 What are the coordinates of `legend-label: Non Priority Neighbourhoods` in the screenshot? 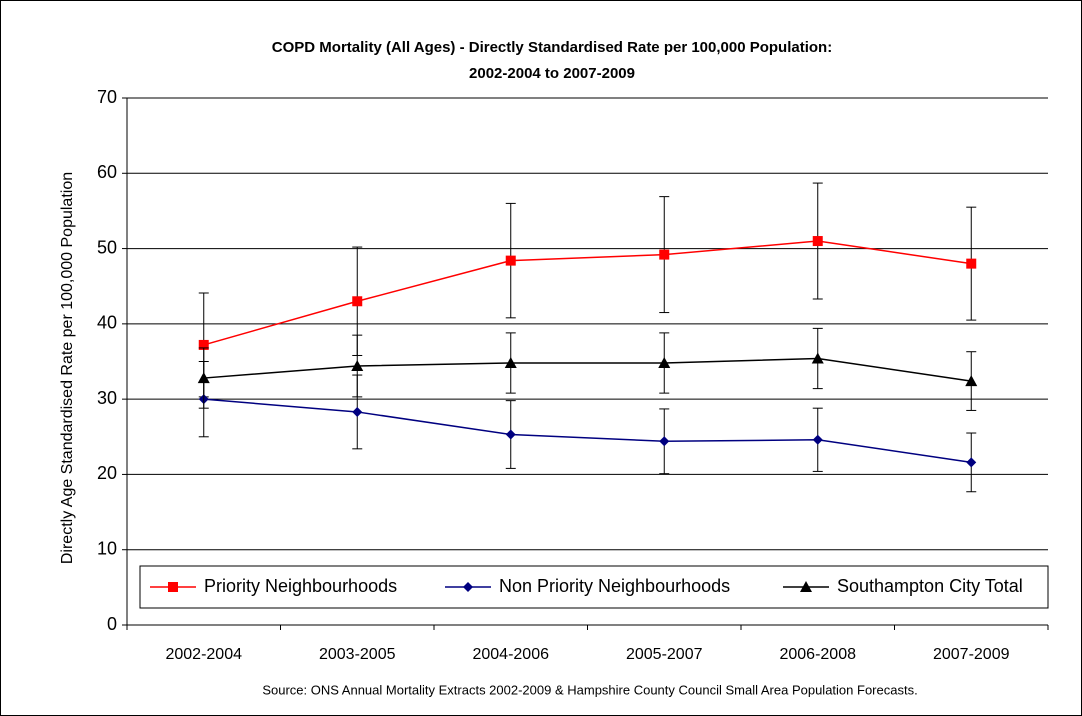 It's located at (614, 586).